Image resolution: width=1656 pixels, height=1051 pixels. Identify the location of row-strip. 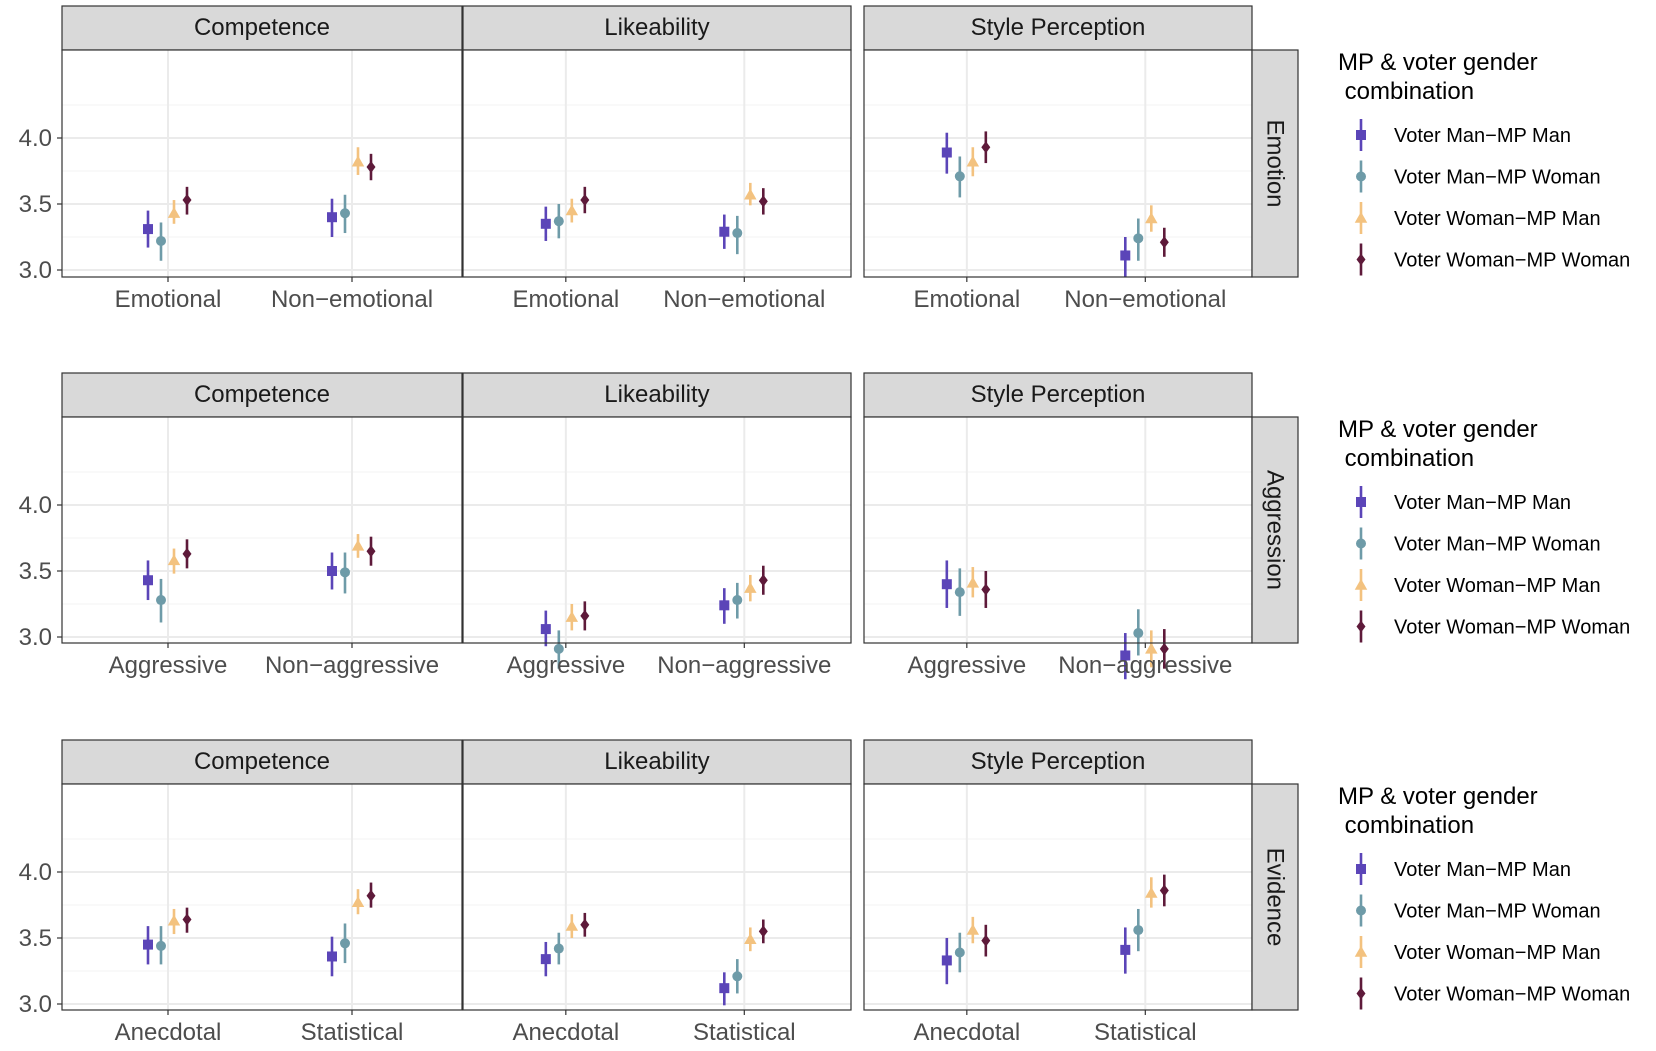
(1275, 897).